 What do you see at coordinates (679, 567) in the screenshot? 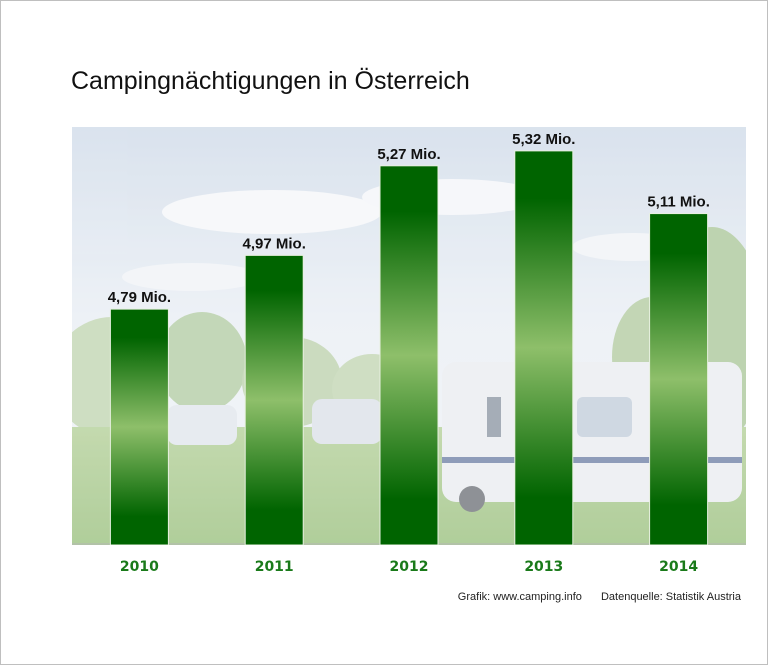
I see `x-tick-2014: 2014` at bounding box center [679, 567].